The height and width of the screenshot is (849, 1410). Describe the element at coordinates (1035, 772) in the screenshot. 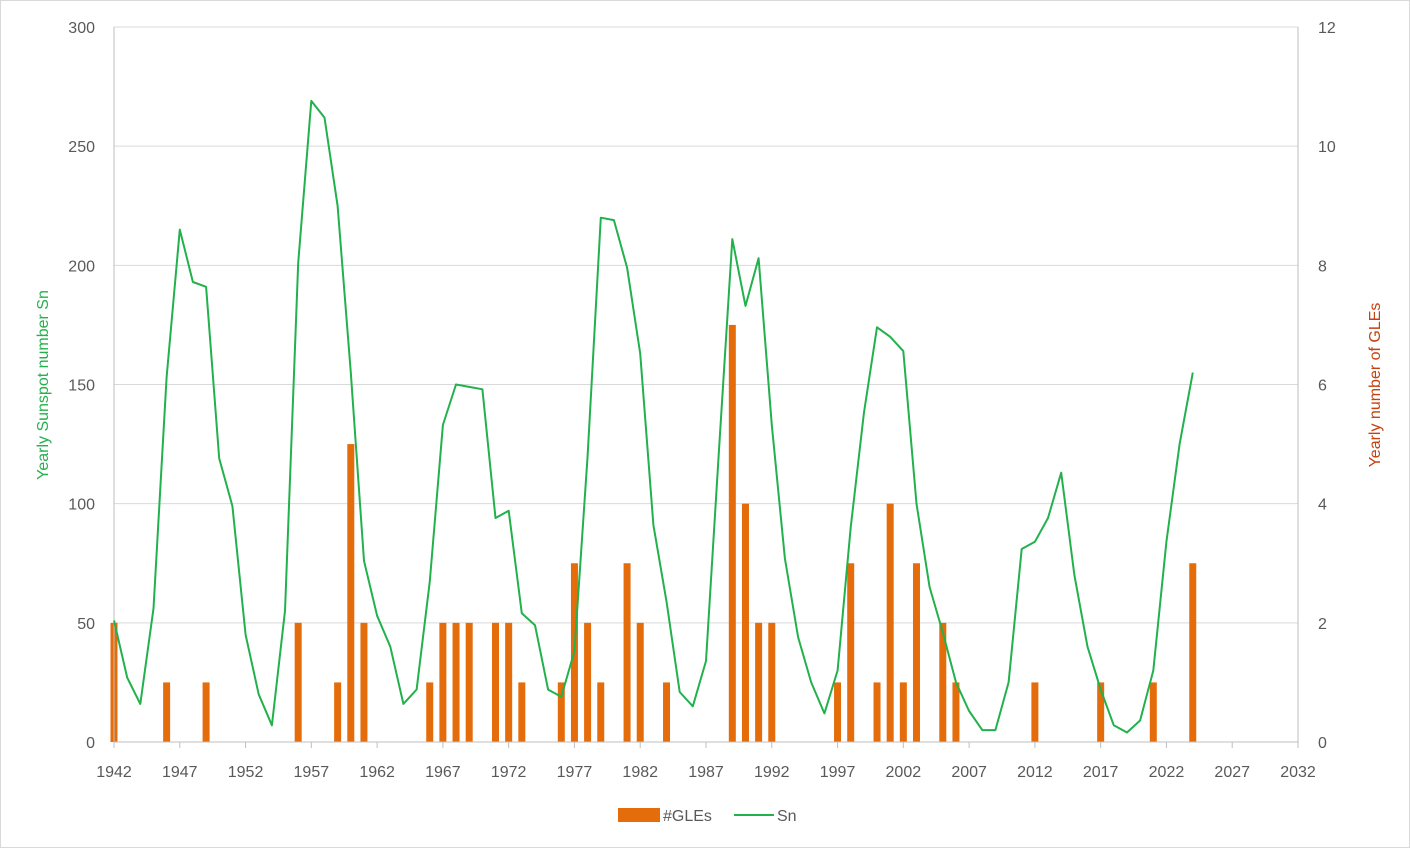

I see `x-tick-label: 2012` at that location.